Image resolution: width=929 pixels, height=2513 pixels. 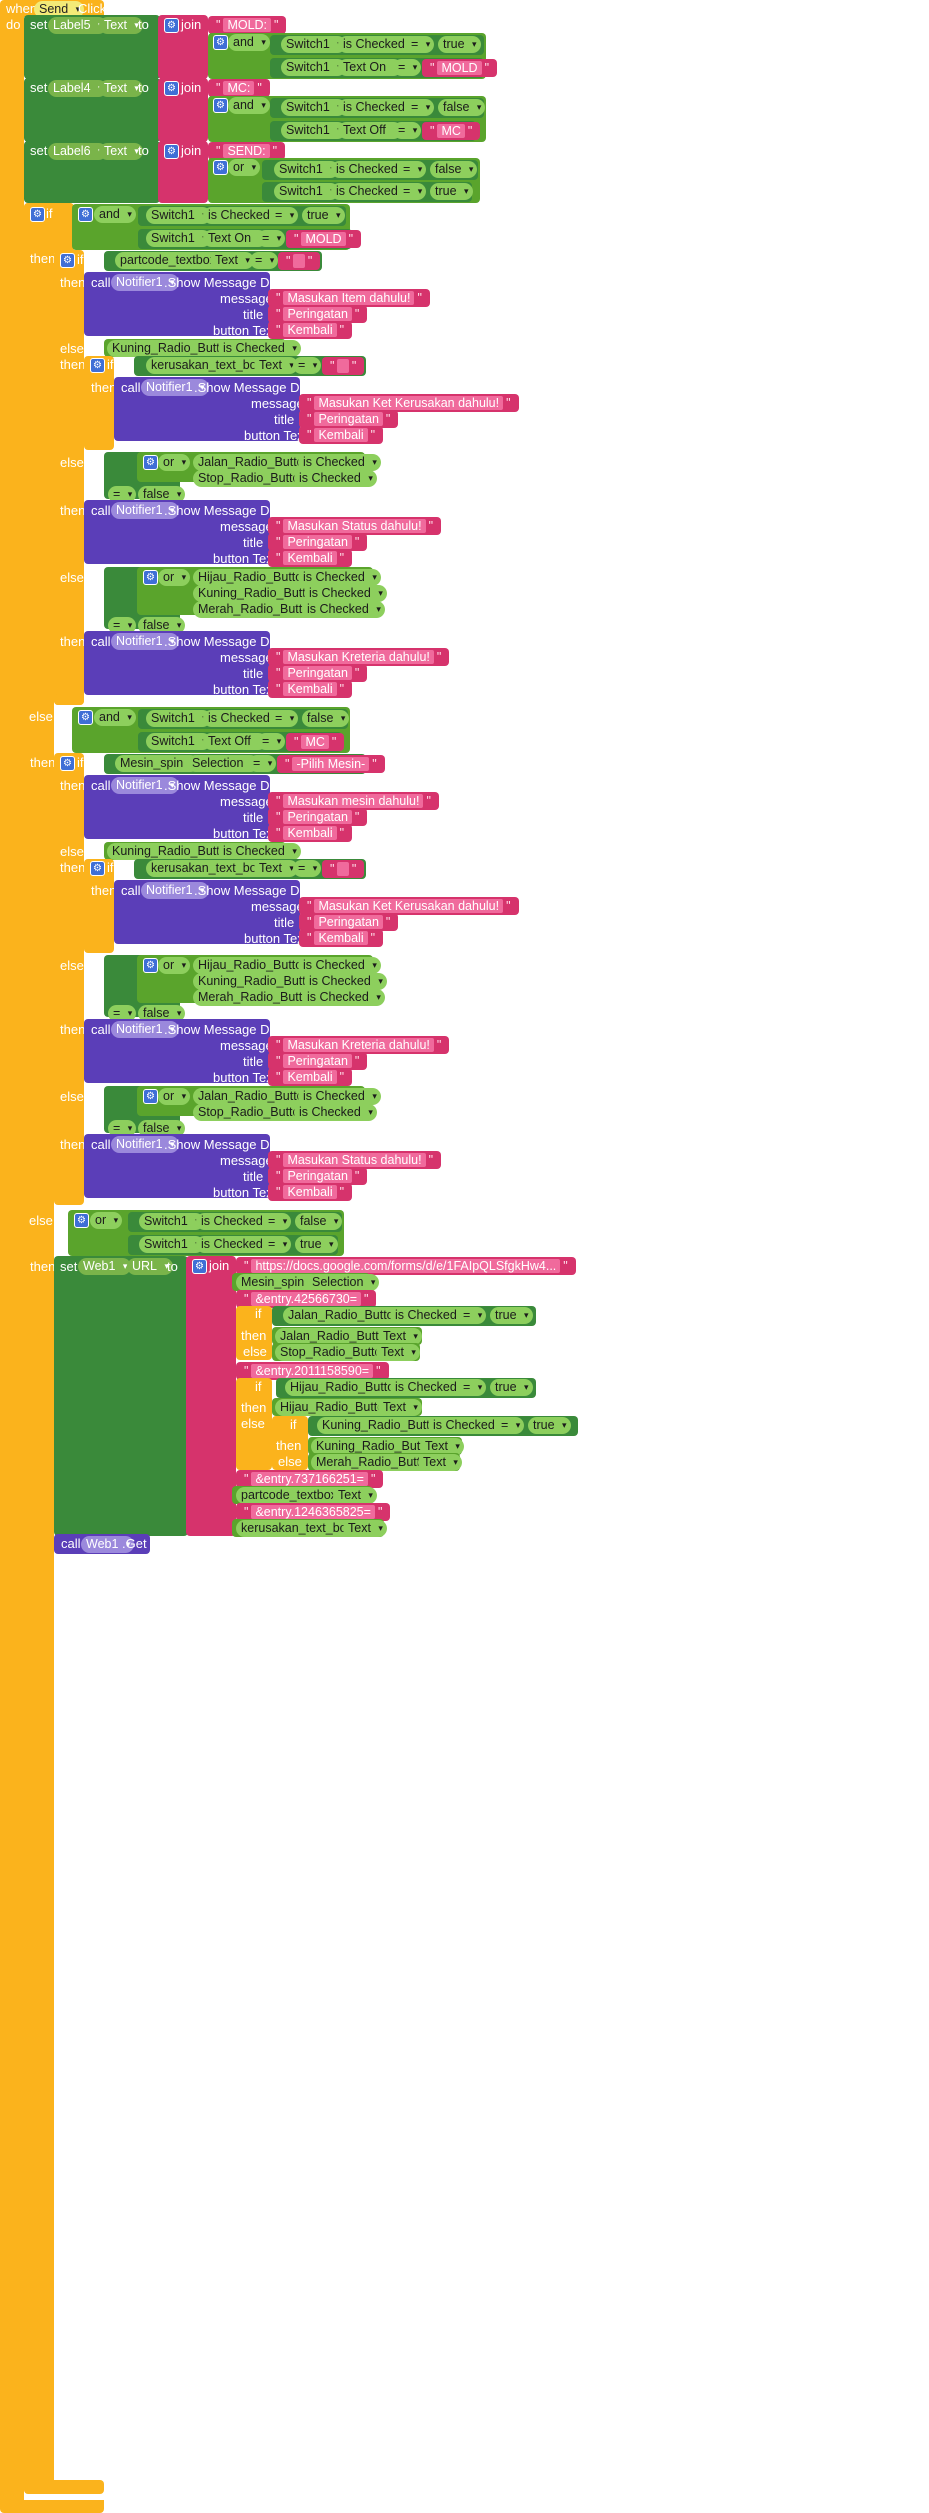 What do you see at coordinates (349, 298) in the screenshot?
I see `string-literal: " Masukan Item dahulu! "` at bounding box center [349, 298].